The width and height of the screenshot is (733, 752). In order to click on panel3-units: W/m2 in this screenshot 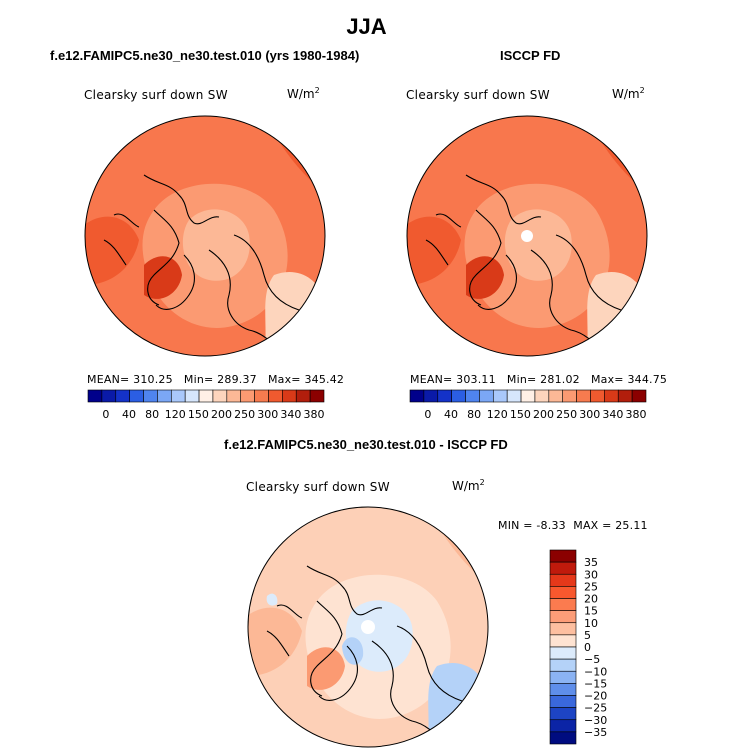, I will do `click(468, 485)`.